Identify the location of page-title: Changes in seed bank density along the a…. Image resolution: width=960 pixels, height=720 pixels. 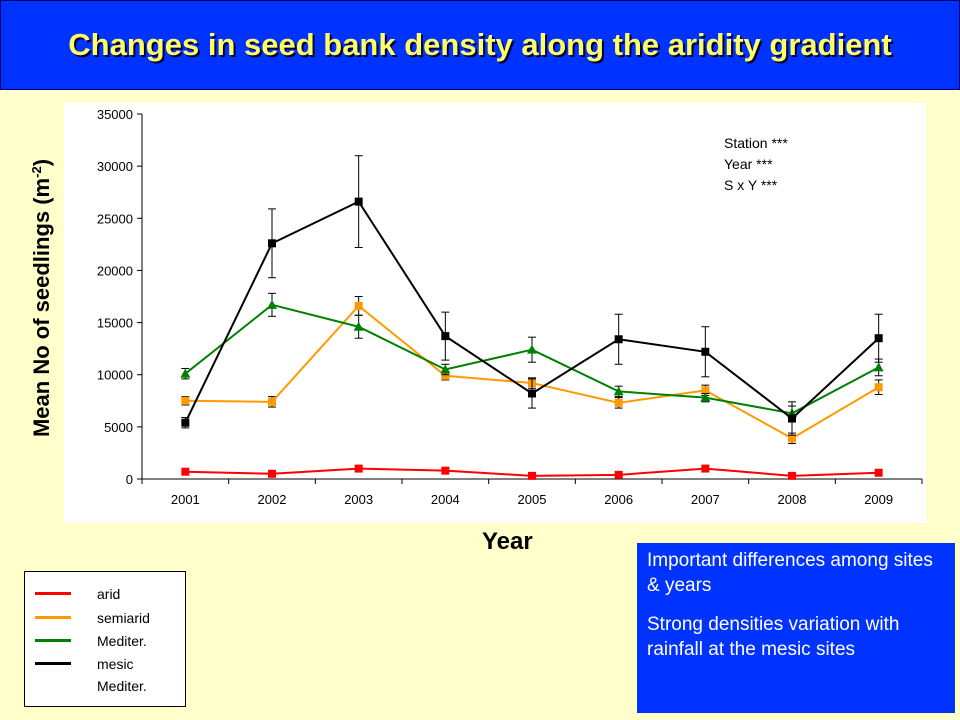
(480, 44).